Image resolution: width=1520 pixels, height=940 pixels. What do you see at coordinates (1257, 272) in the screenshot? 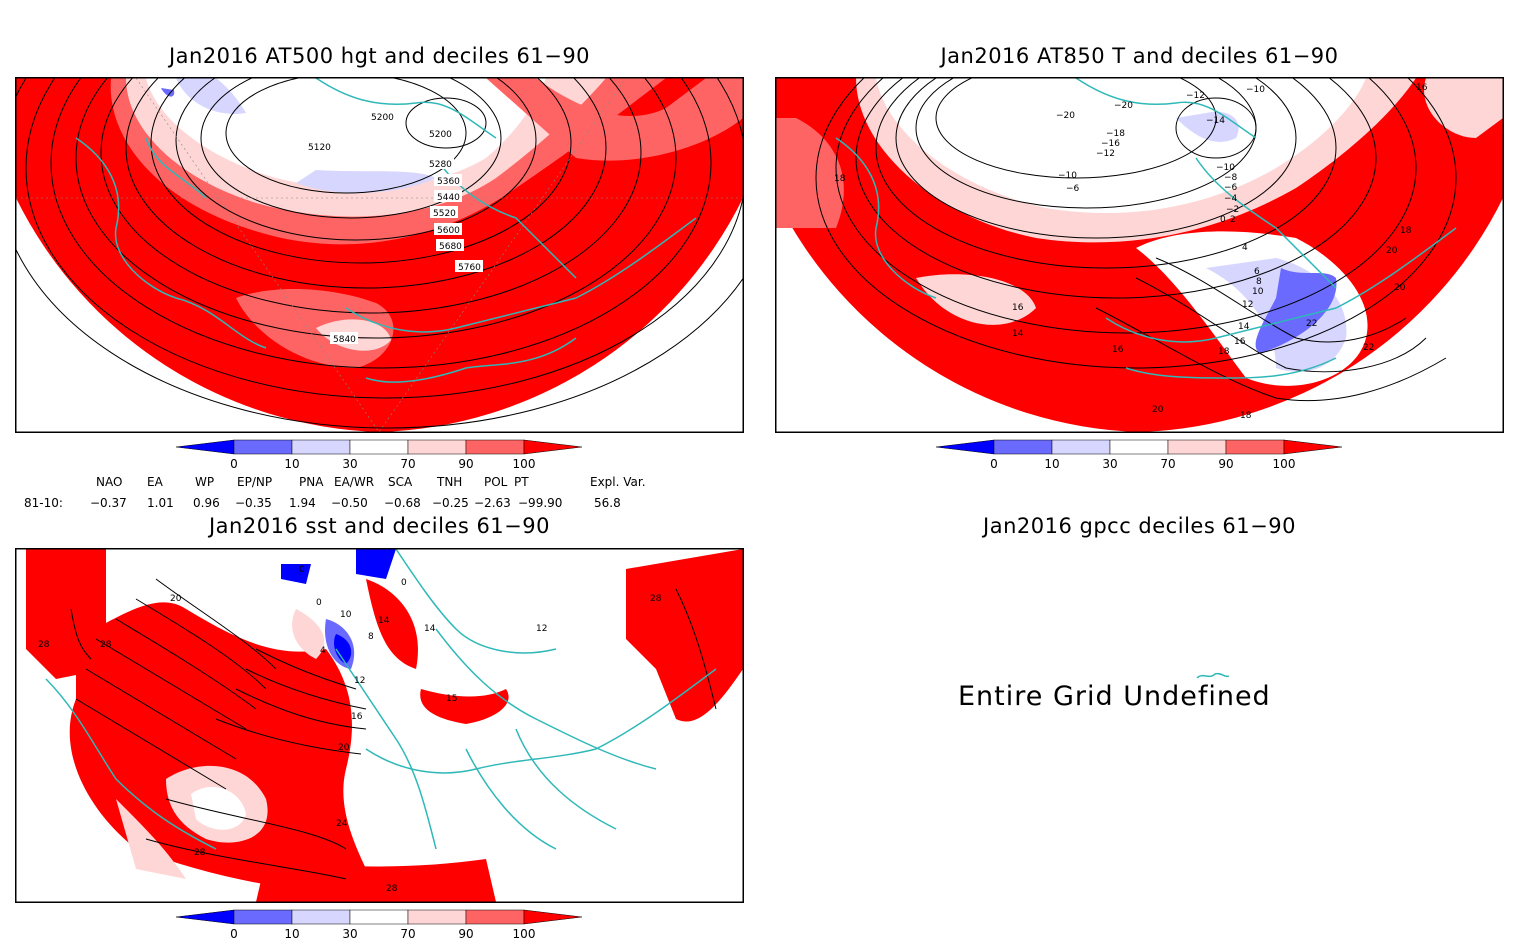
I see `svg-text: 6` at bounding box center [1257, 272].